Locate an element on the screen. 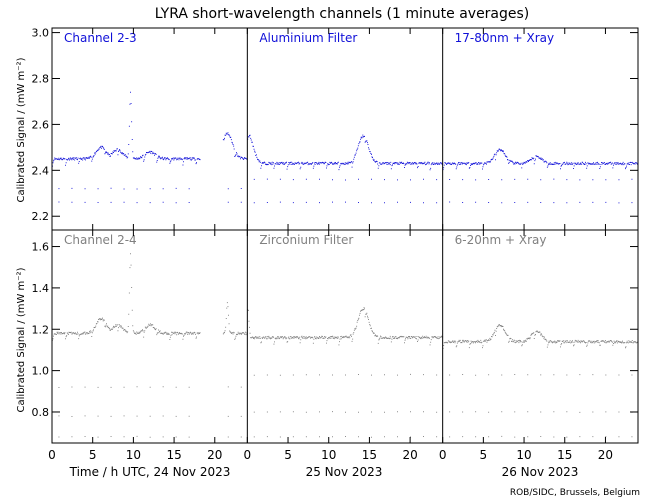 Image resolution: width=650 pixels, height=500 pixels. x-tick-label-1-2: 10 is located at coordinates (328, 455).